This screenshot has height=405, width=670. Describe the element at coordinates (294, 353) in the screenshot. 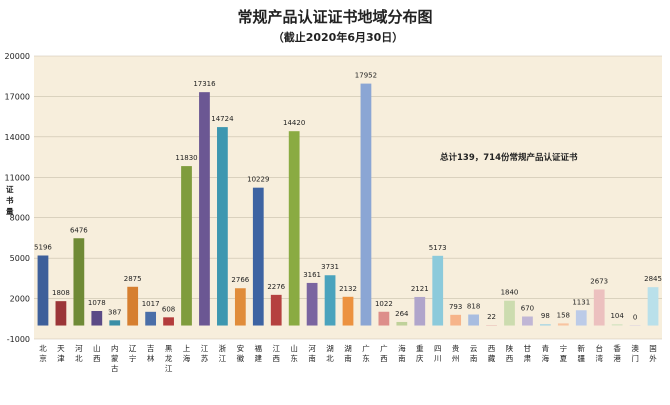

I see `category-label: 山东` at that location.